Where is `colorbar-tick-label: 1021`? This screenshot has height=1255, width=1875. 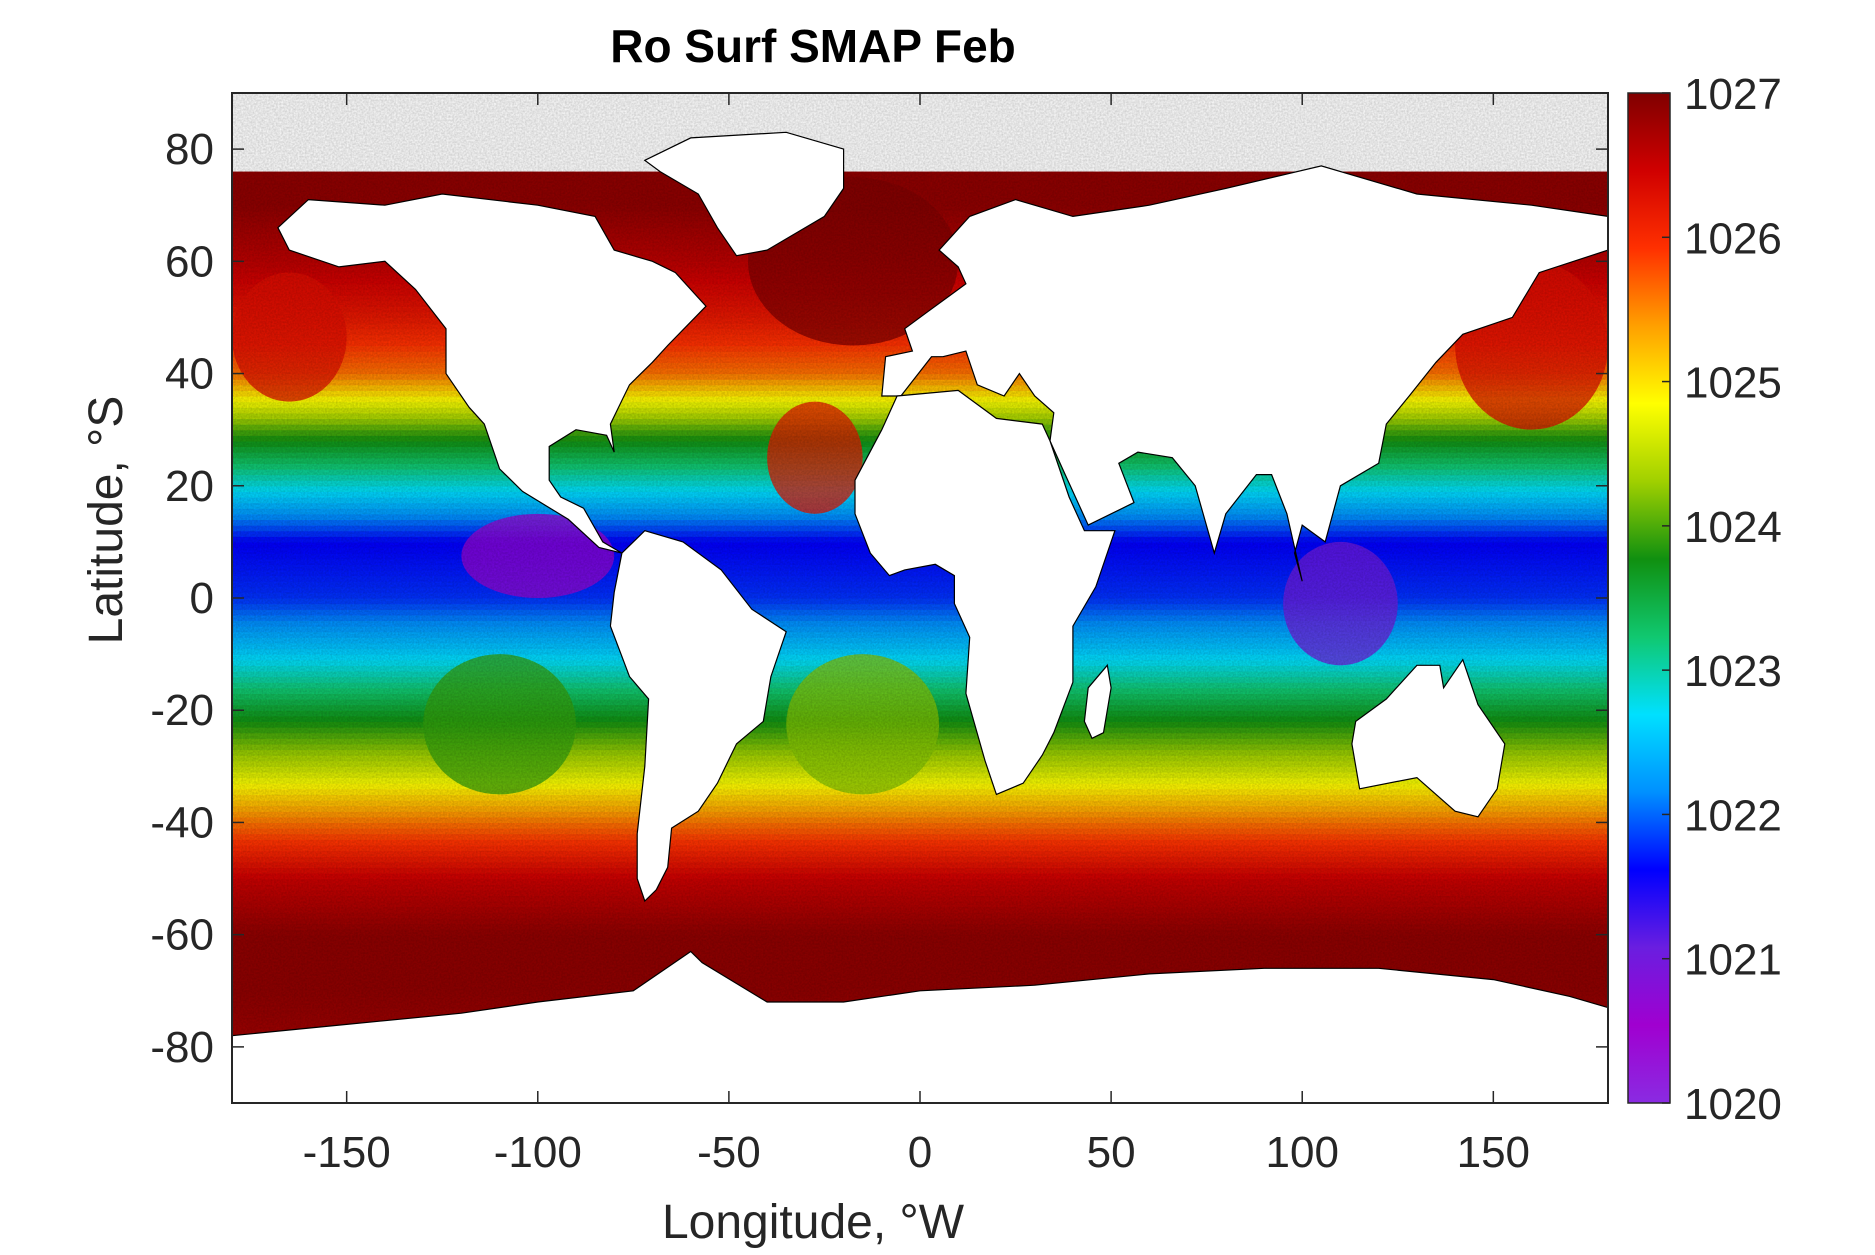 colorbar-tick-label: 1021 is located at coordinates (1733, 960).